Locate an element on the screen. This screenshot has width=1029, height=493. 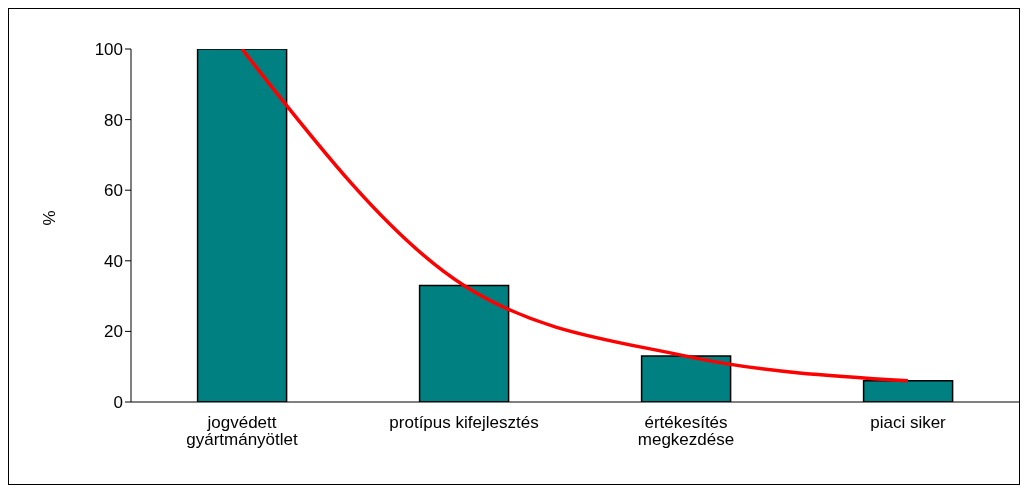
x-tick-label: értékesítés megkezdése is located at coordinates (686, 431).